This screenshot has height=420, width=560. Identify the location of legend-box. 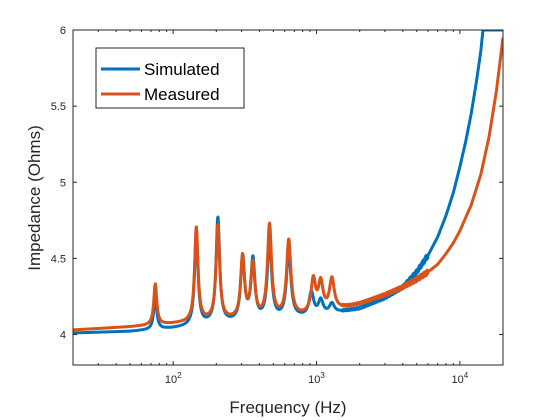
(170, 78).